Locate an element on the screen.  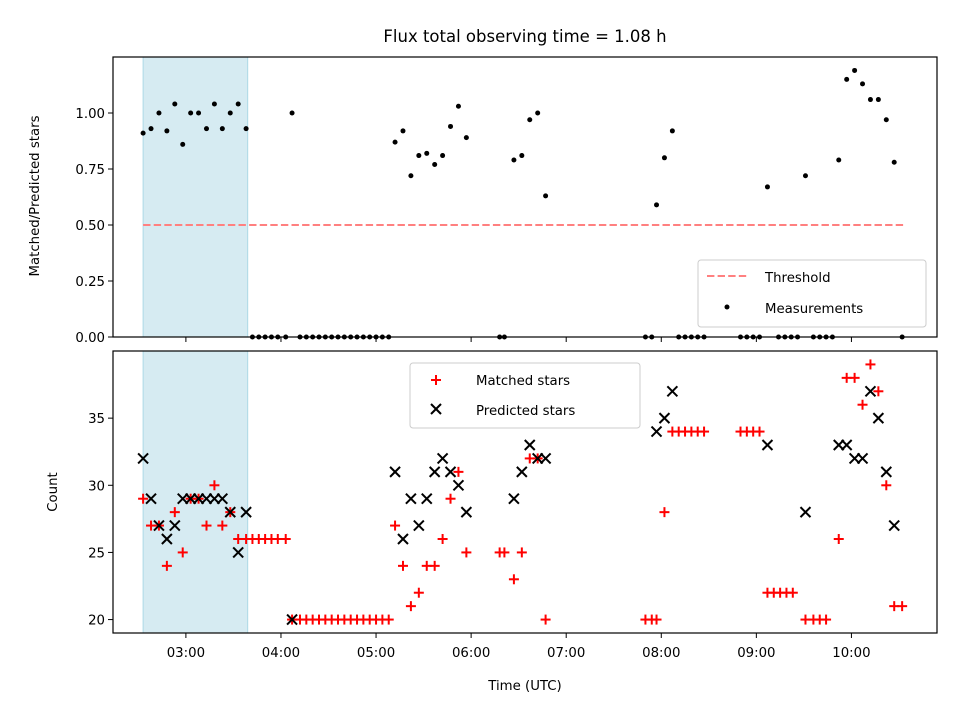
matched-stars-legend-label: Matched stars is located at coordinates (523, 381).